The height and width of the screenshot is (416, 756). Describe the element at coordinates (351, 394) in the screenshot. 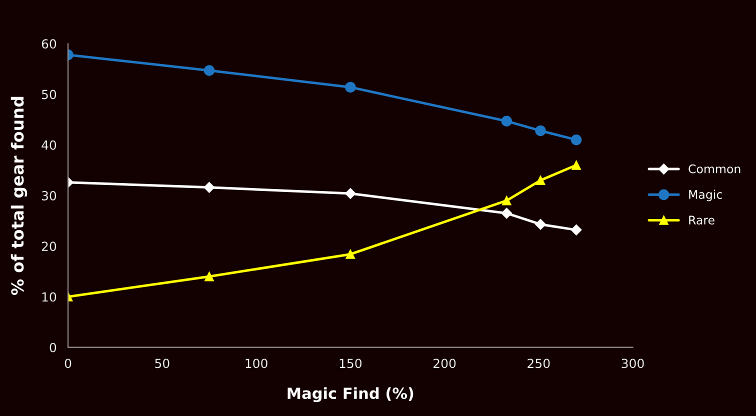

I see `x-axis-title: Magic Find (%)` at that location.